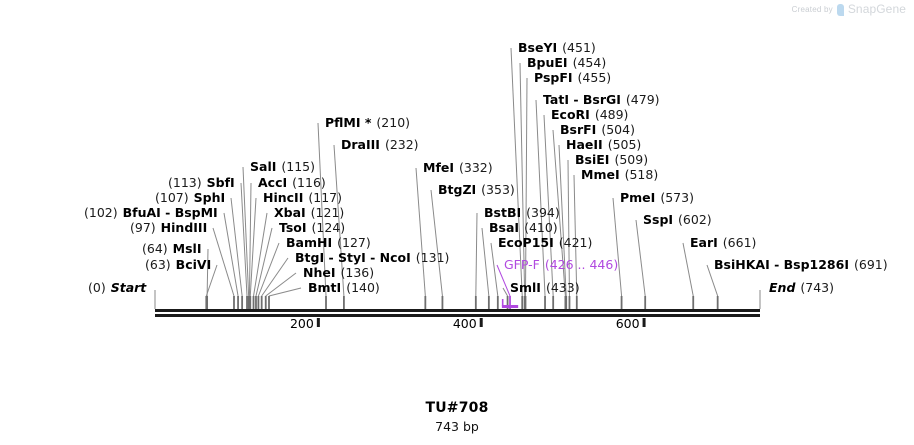 This screenshot has height=445, width=914. I want to click on site-tick-tsoi, so click(256, 302).